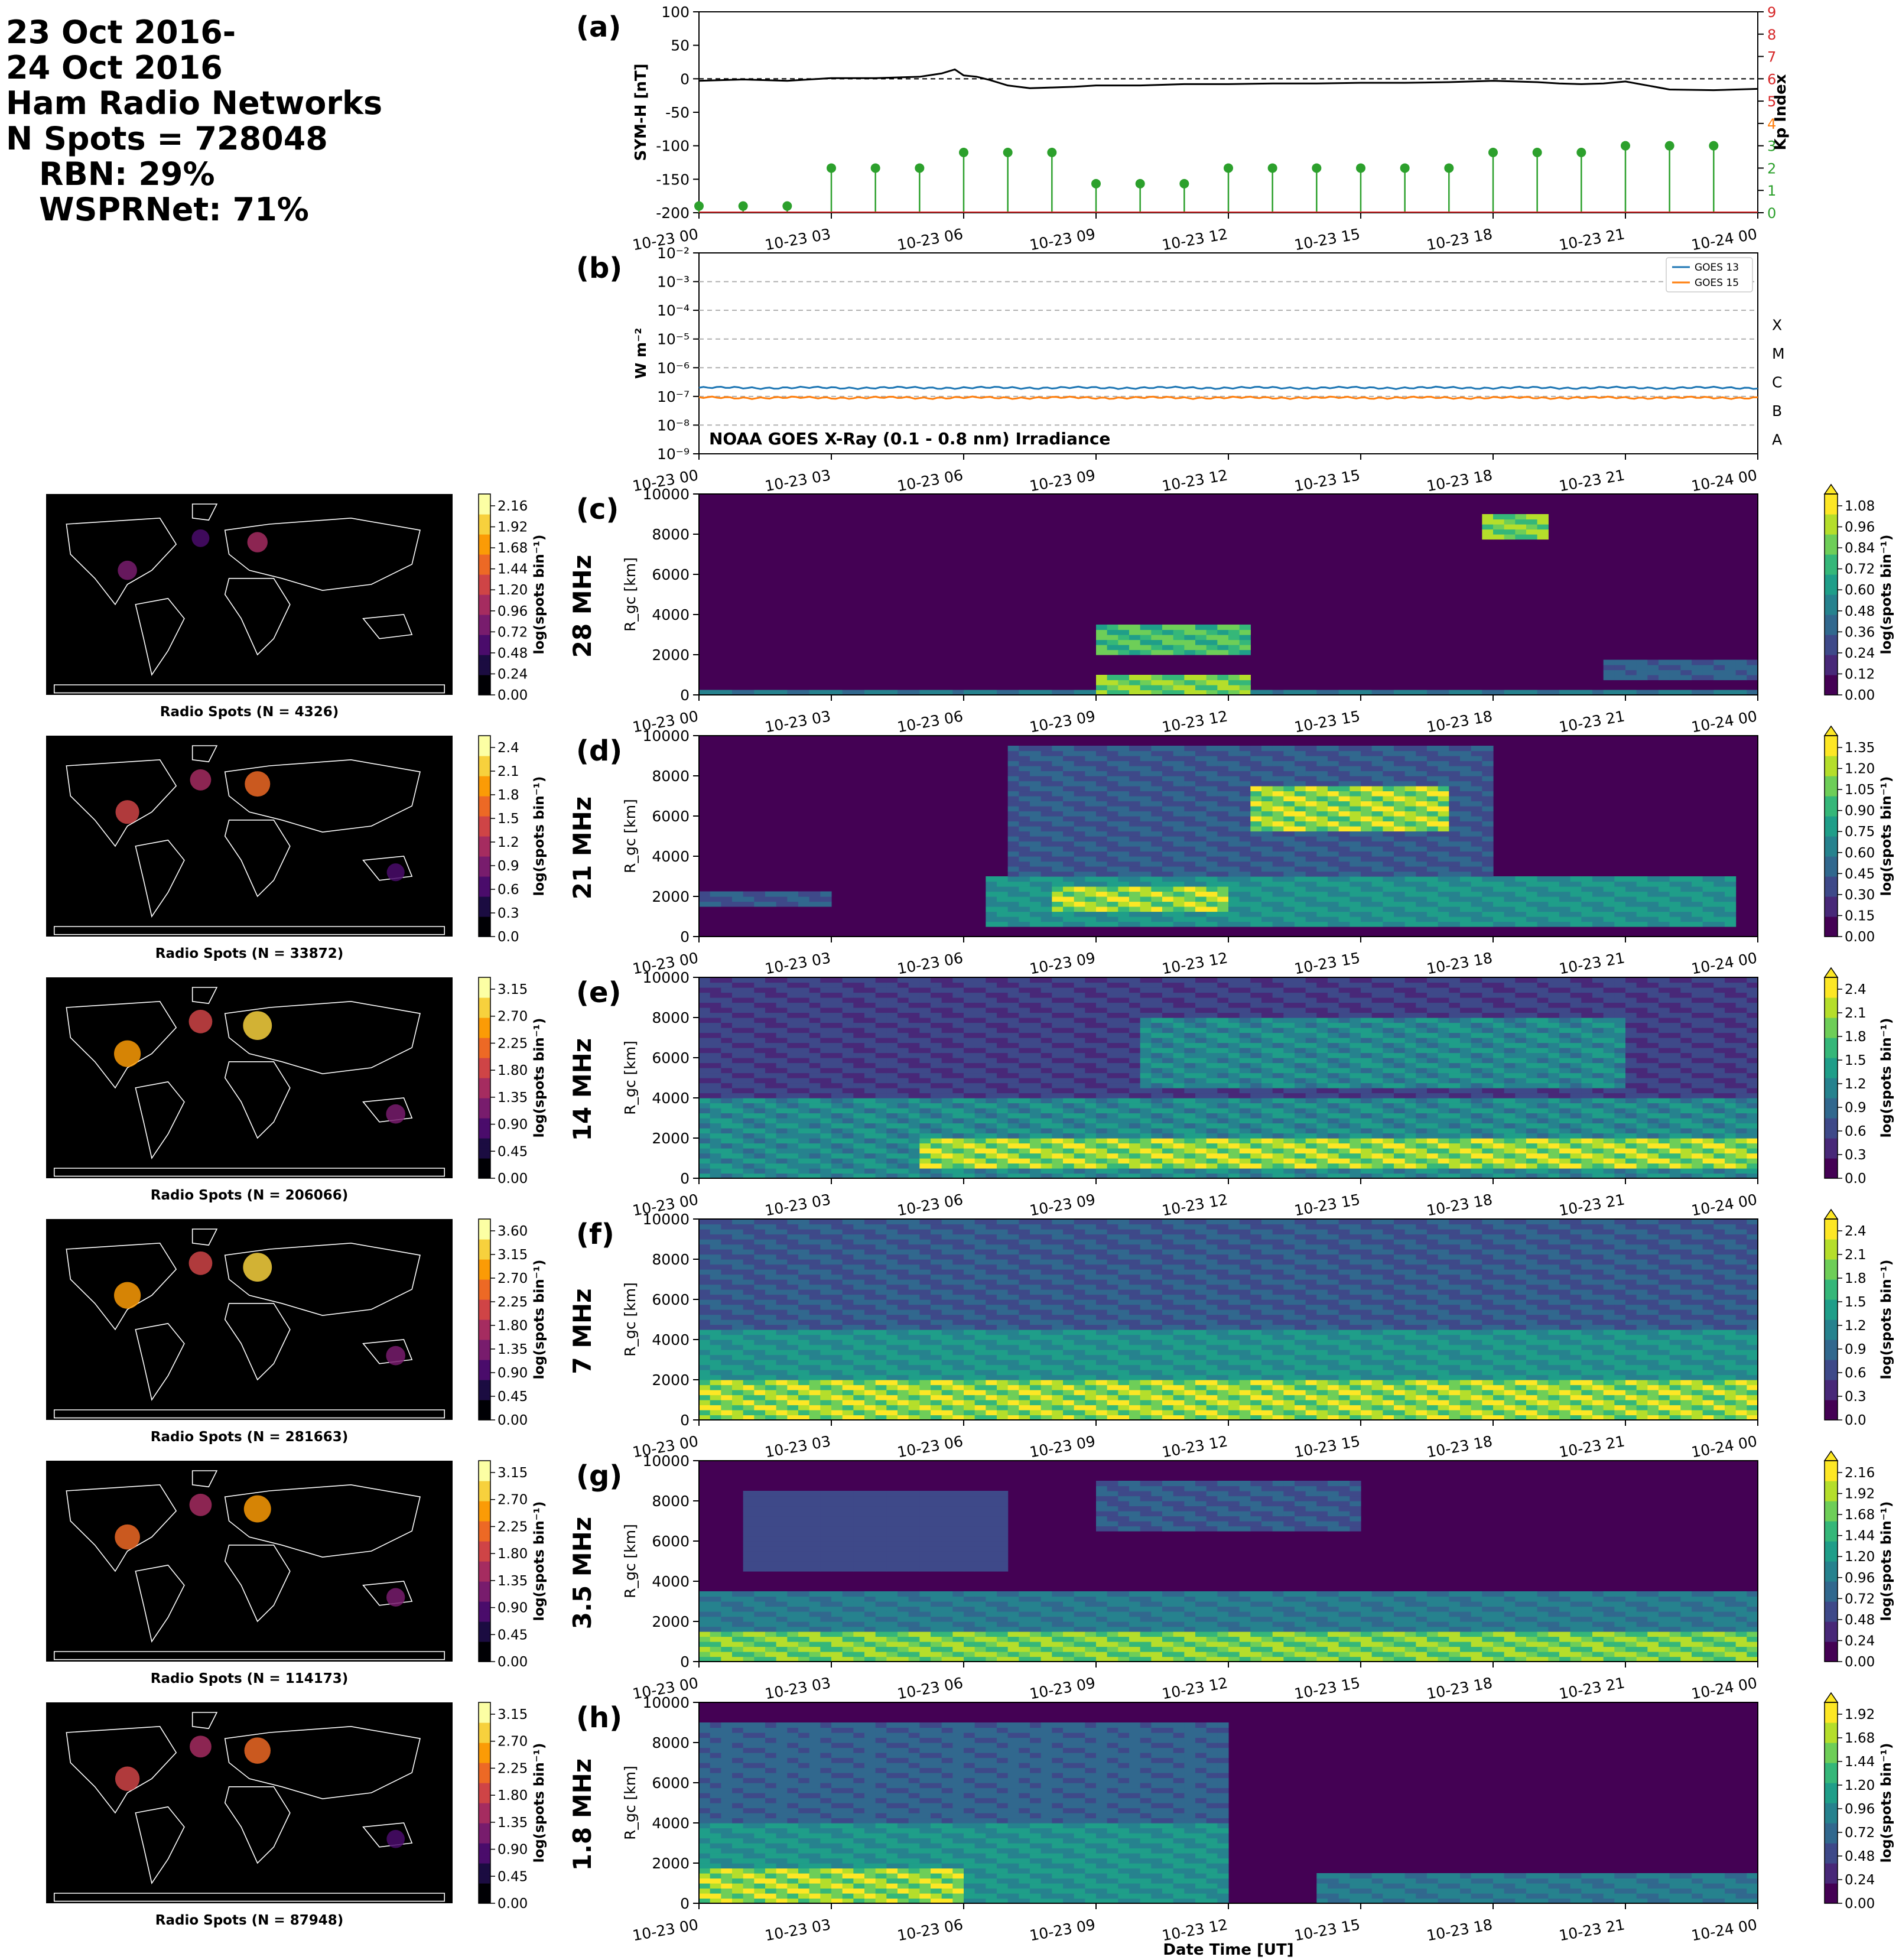 The width and height of the screenshot is (1899, 1960). I want to click on panel-label: (c), so click(597, 509).